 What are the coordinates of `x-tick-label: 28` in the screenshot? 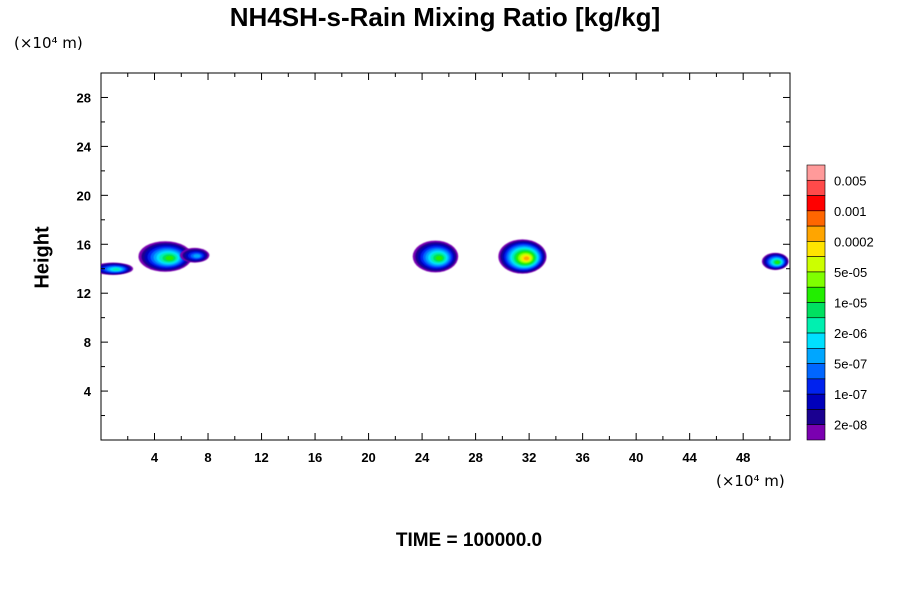 It's located at (475, 457).